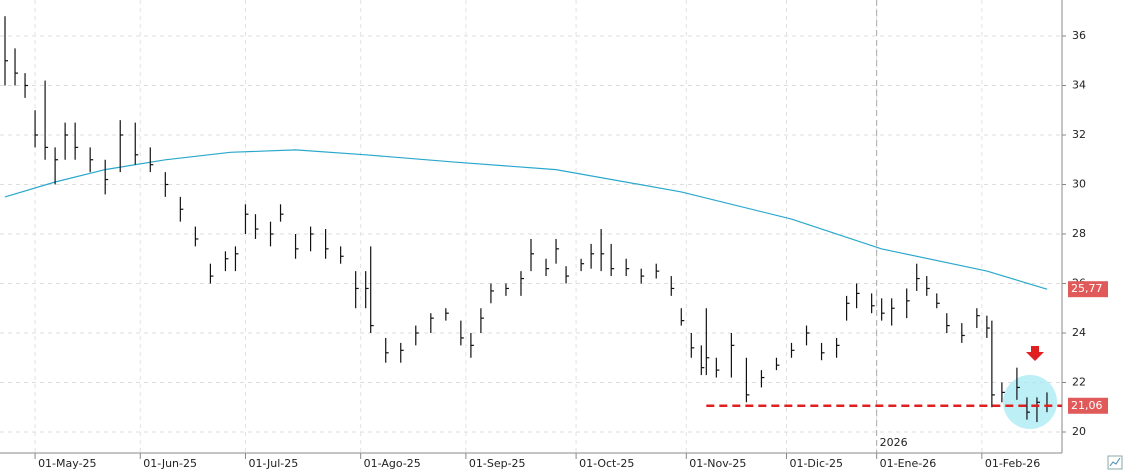 Image resolution: width=1132 pixels, height=473 pixels. I want to click on y-tick-label: 22, so click(1079, 382).